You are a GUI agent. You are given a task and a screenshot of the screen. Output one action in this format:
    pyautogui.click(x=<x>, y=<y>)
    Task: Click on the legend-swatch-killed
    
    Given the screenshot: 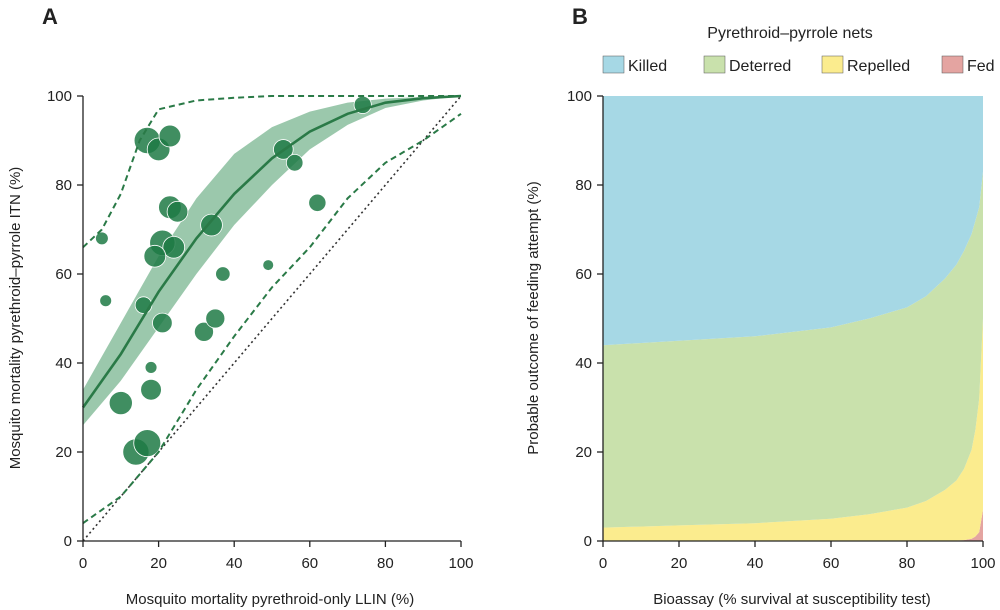 What is the action you would take?
    pyautogui.click(x=613, y=64)
    